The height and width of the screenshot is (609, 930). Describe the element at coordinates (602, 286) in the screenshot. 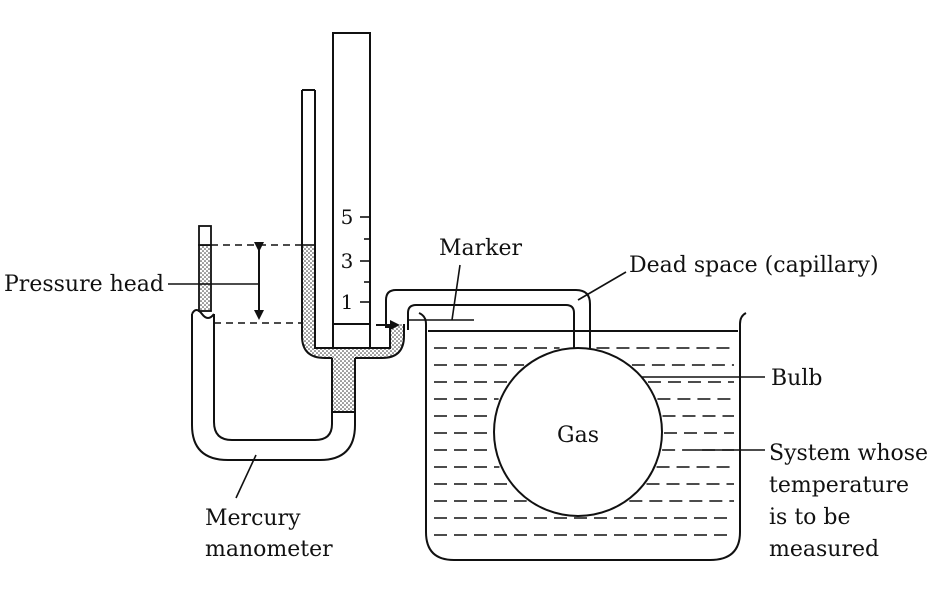

I see `dead-space-leader` at that location.